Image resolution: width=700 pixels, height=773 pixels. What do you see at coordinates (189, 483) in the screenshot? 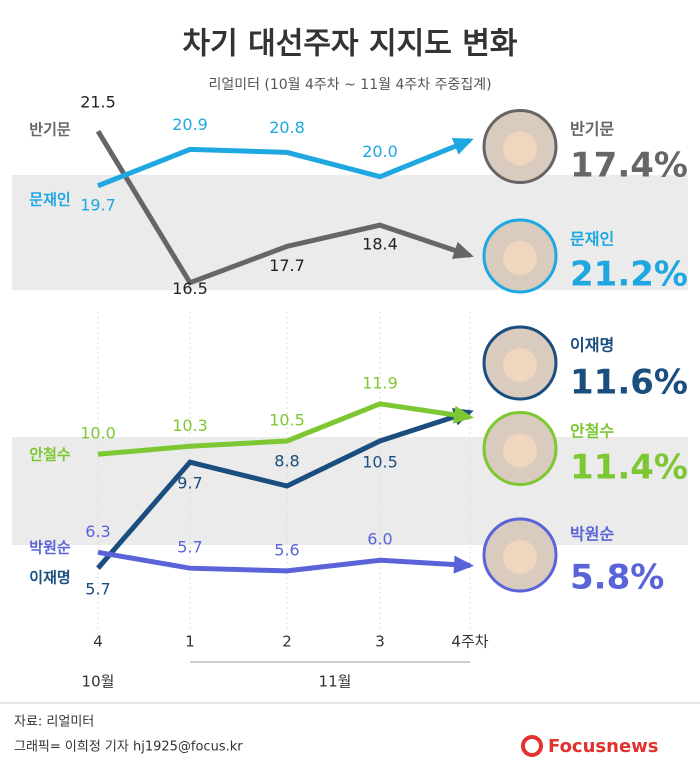
I see `data-label: 9.7` at bounding box center [189, 483].